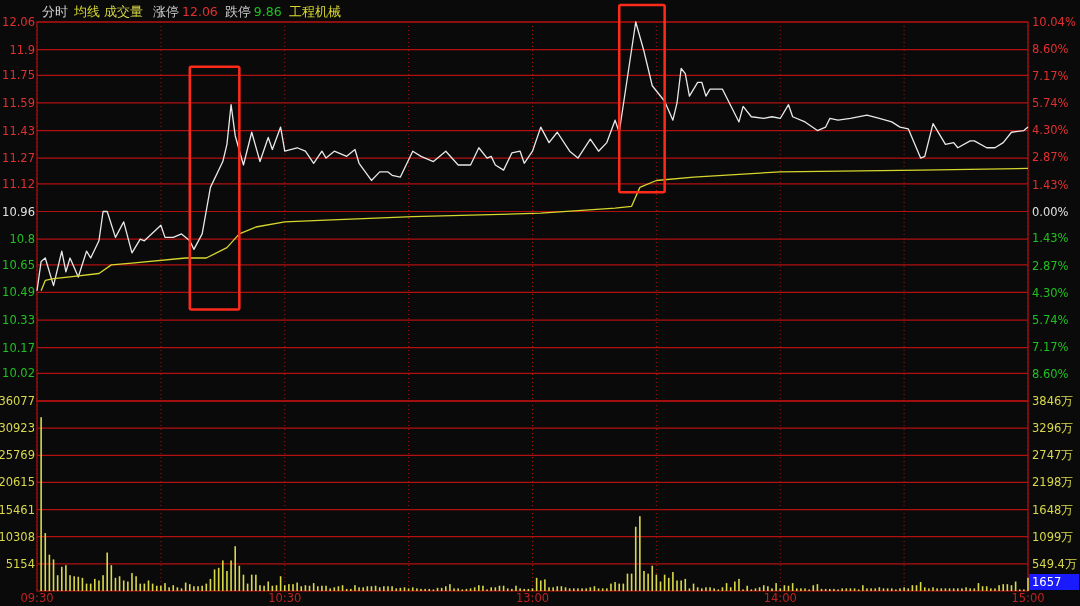 The image size is (1080, 606). Describe the element at coordinates (18, 292) in the screenshot. I see `y-tick-label: 10.49` at that location.